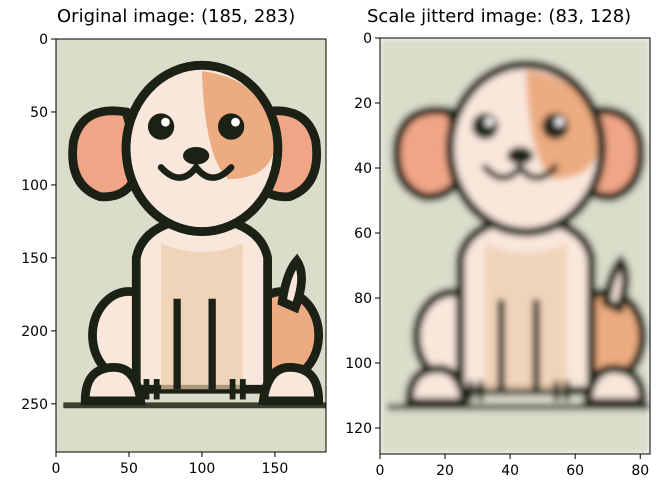  What do you see at coordinates (43, 40) in the screenshot?
I see `original-y-tick-label: 0` at bounding box center [43, 40].